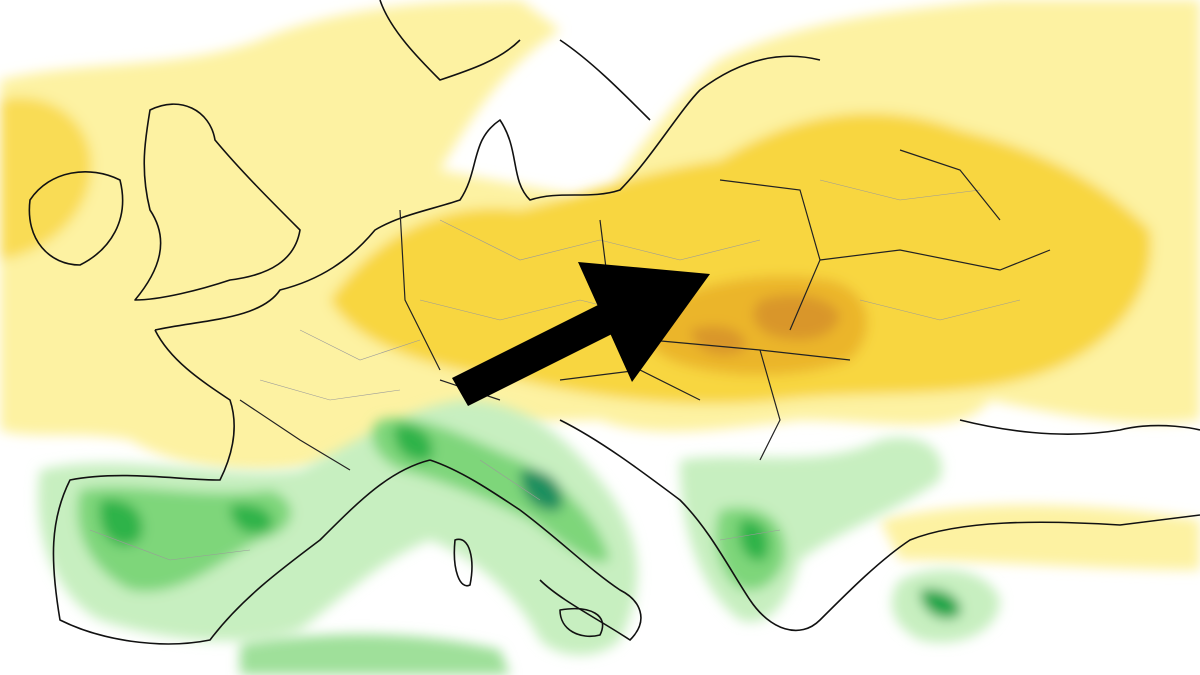 This screenshot has width=1200, height=675. What do you see at coordinates (76, 218) in the screenshot?
I see `ireland` at bounding box center [76, 218].